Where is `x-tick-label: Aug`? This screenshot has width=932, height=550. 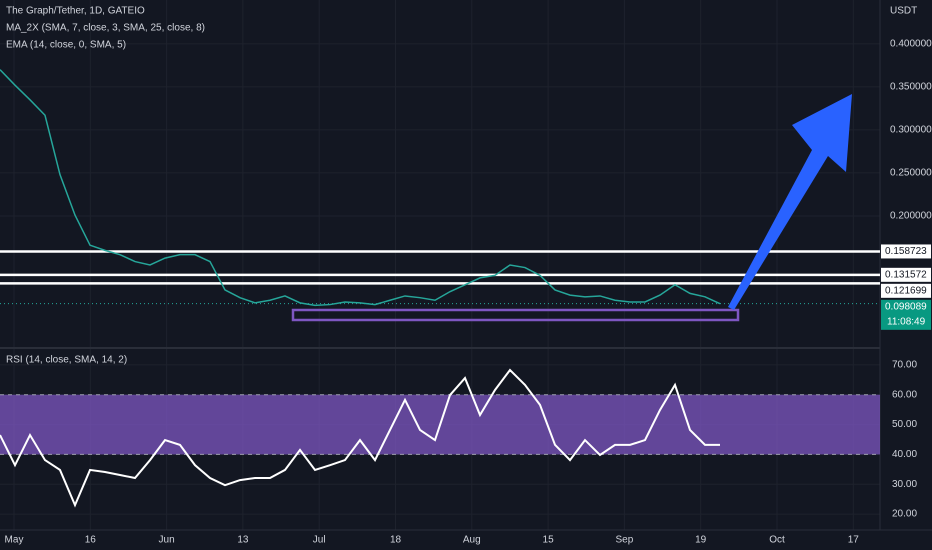 x-tick-label: Aug is located at coordinates (472, 540).